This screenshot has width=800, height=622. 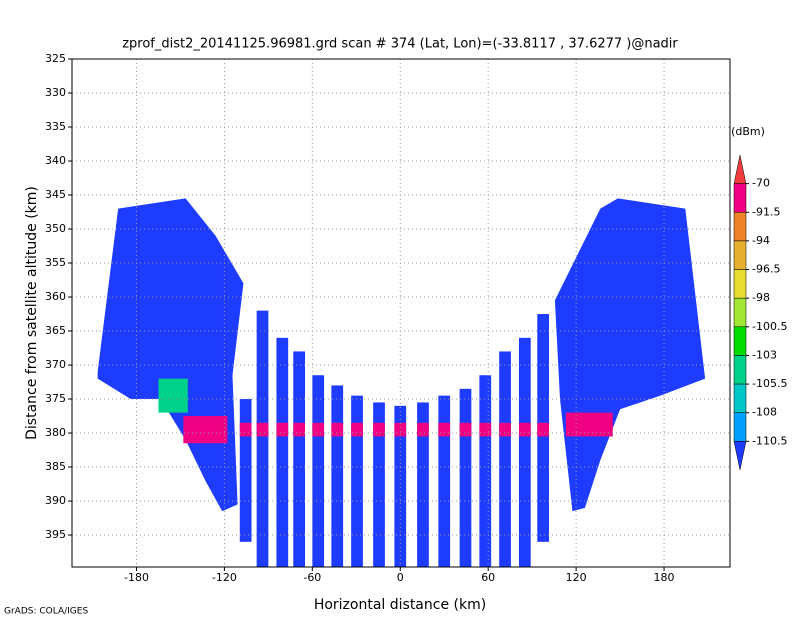 What do you see at coordinates (761, 297) in the screenshot?
I see `colorbar-label: -98` at bounding box center [761, 297].